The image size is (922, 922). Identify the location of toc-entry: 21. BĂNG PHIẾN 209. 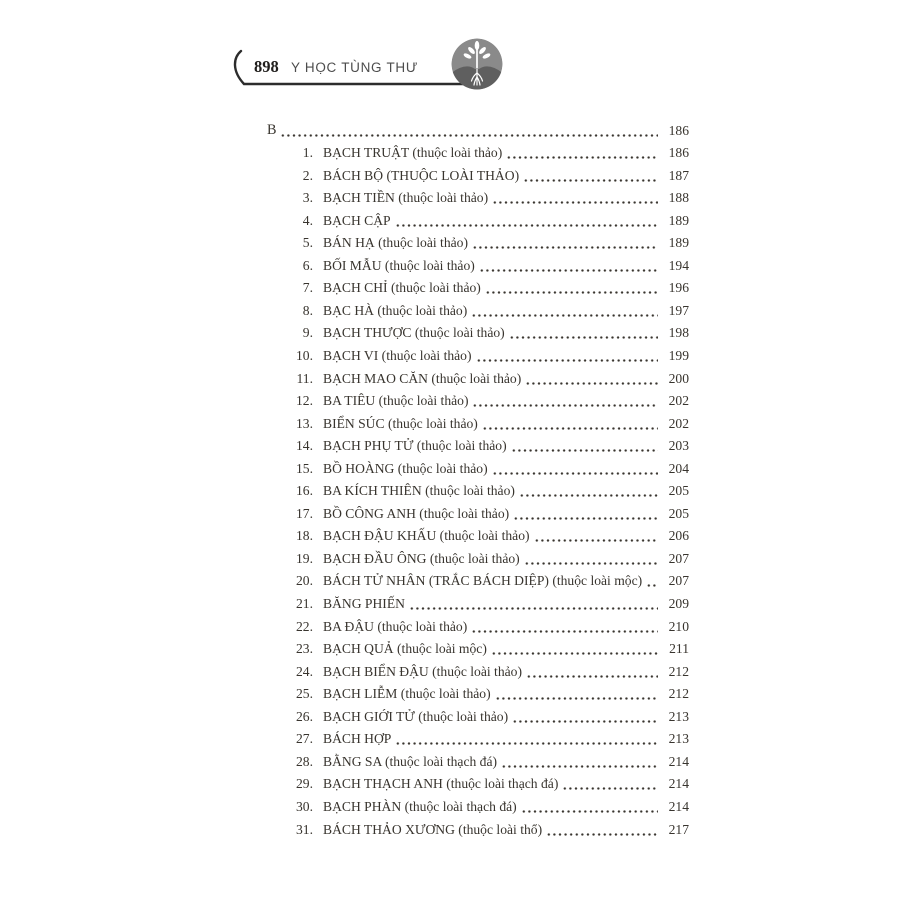
(471, 601).